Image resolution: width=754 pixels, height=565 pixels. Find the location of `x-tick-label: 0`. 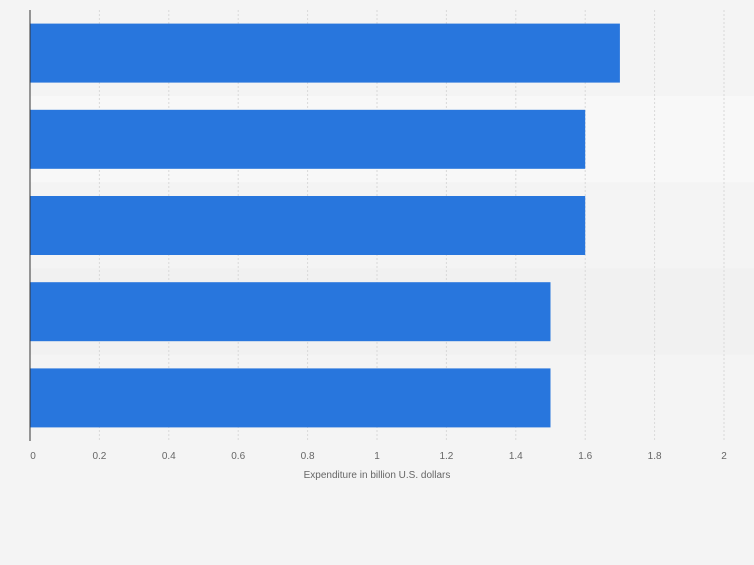

x-tick-label: 0 is located at coordinates (33, 456).